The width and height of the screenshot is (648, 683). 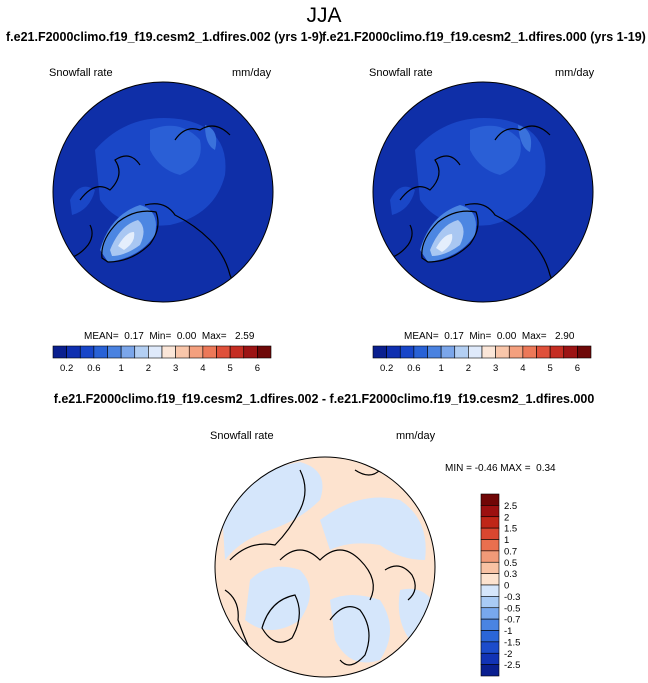 What do you see at coordinates (252, 73) in the screenshot?
I see `left-units-label: mm/day` at bounding box center [252, 73].